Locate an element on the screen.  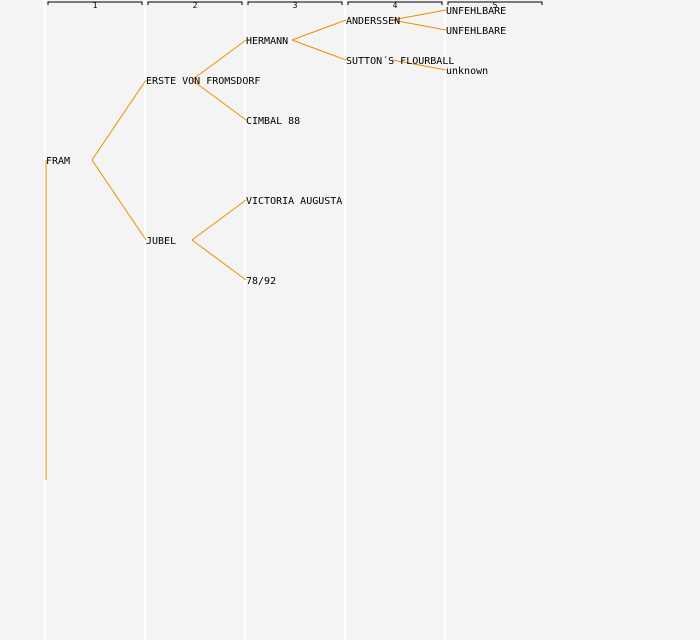
ancestor-name: VICTORIA AUGUSTA is located at coordinates (294, 201).